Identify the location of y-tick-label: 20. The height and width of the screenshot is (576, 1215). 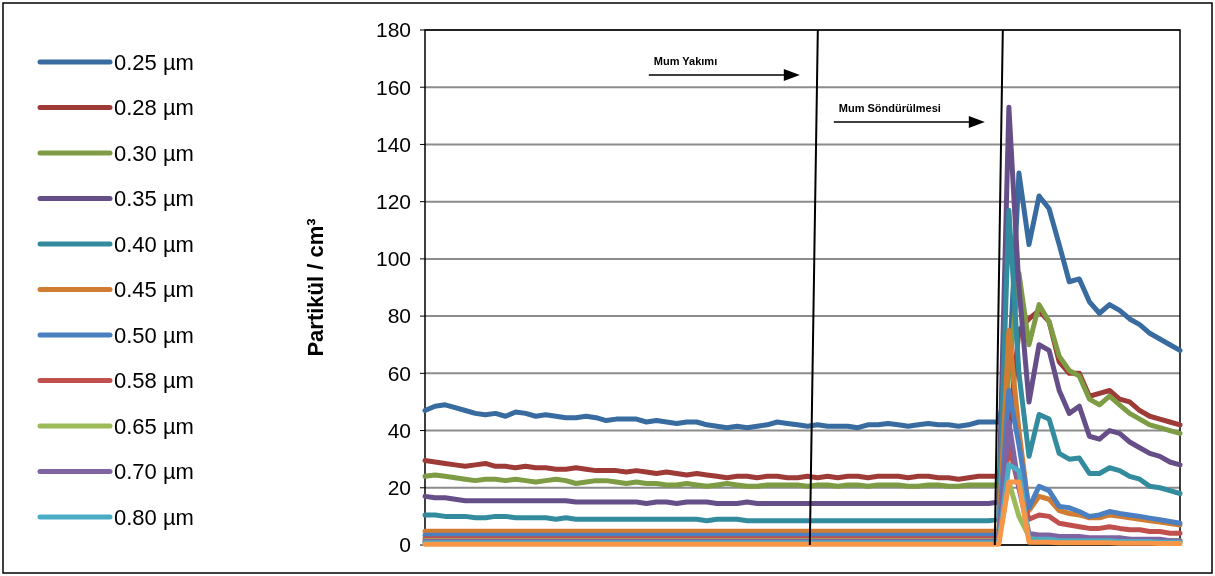
(399, 488).